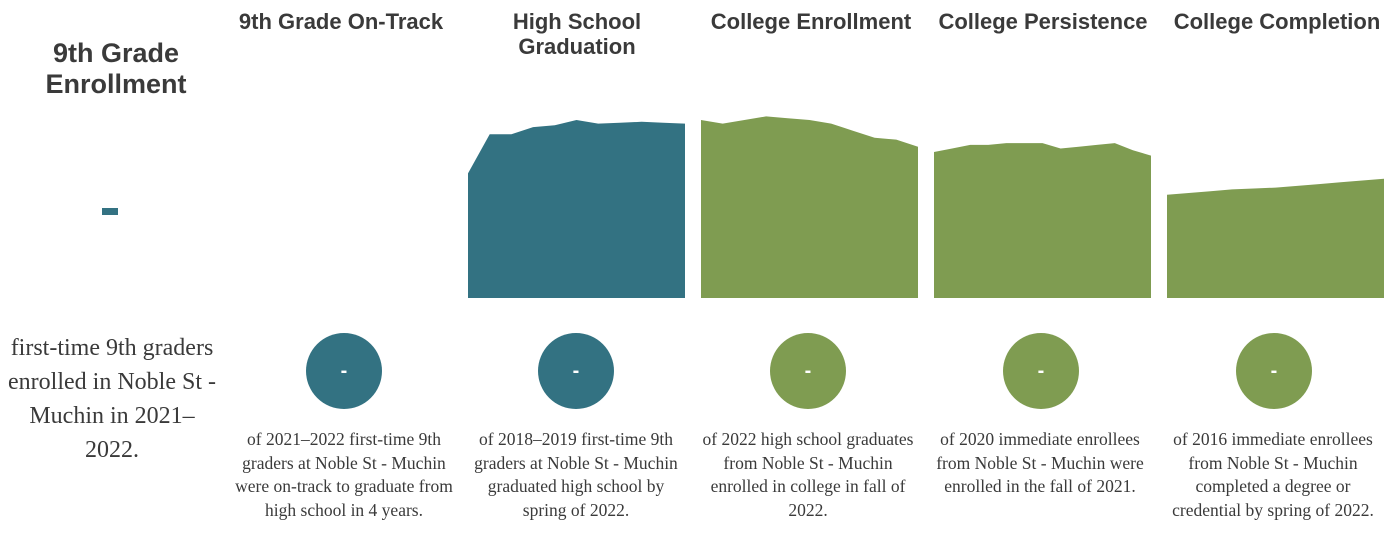 The image size is (1395, 558). What do you see at coordinates (809, 207) in the screenshot?
I see `area-college-enrollment` at bounding box center [809, 207].